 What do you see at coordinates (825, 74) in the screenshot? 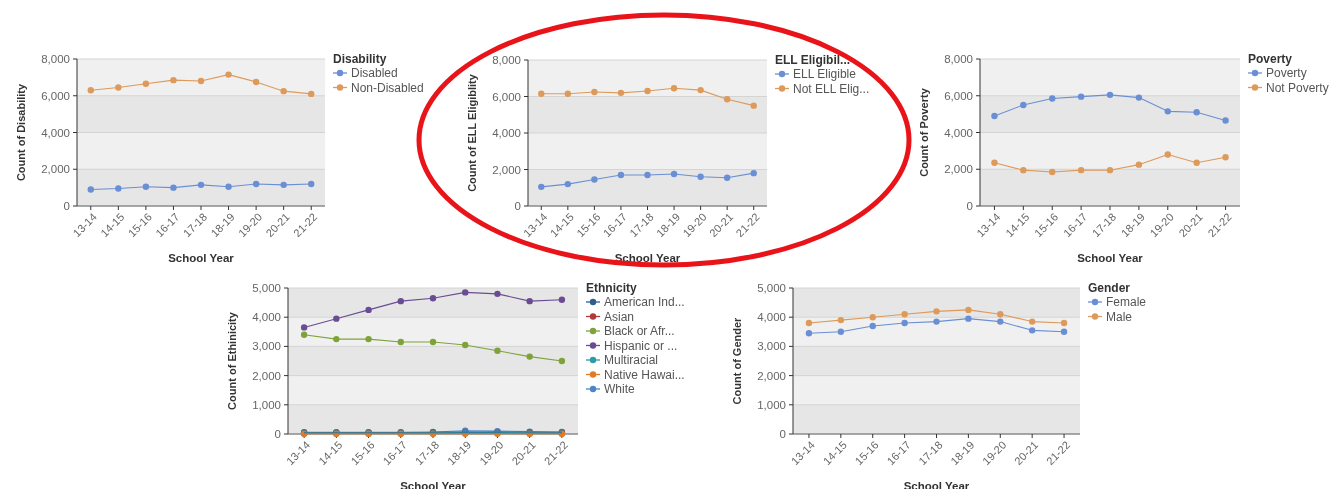
I see `legend-label: ELL Eligible` at bounding box center [825, 74].